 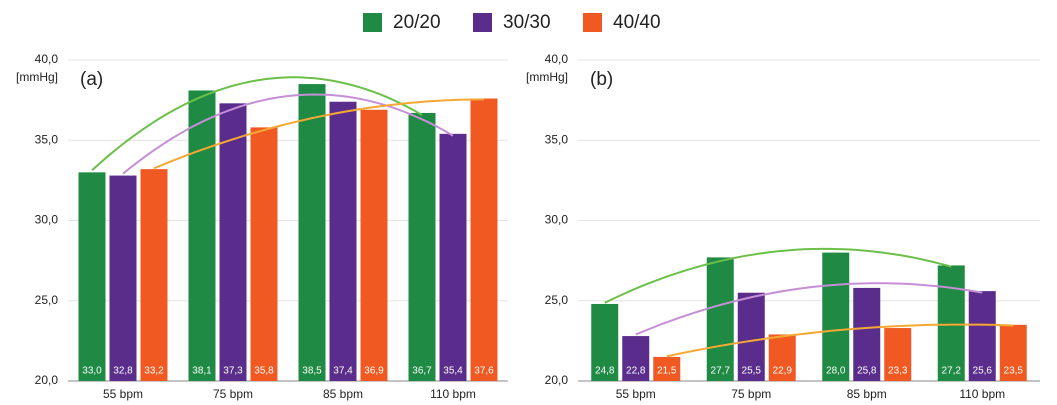 I want to click on value-label: 37,6, so click(x=484, y=371).